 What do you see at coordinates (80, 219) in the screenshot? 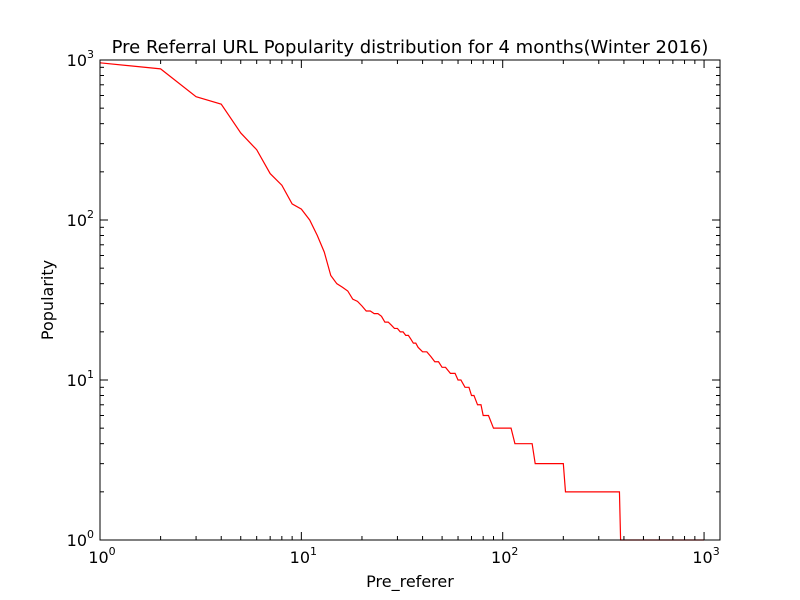
I see `y-tick-label-2: 10²` at bounding box center [80, 219].